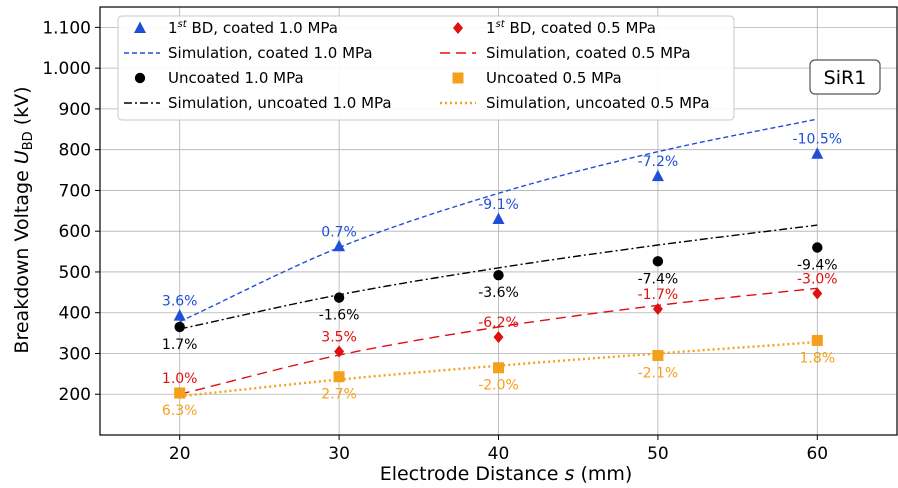 The height and width of the screenshot is (488, 898). What do you see at coordinates (498, 293) in the screenshot?
I see `data-label: -3.6%` at bounding box center [498, 293].